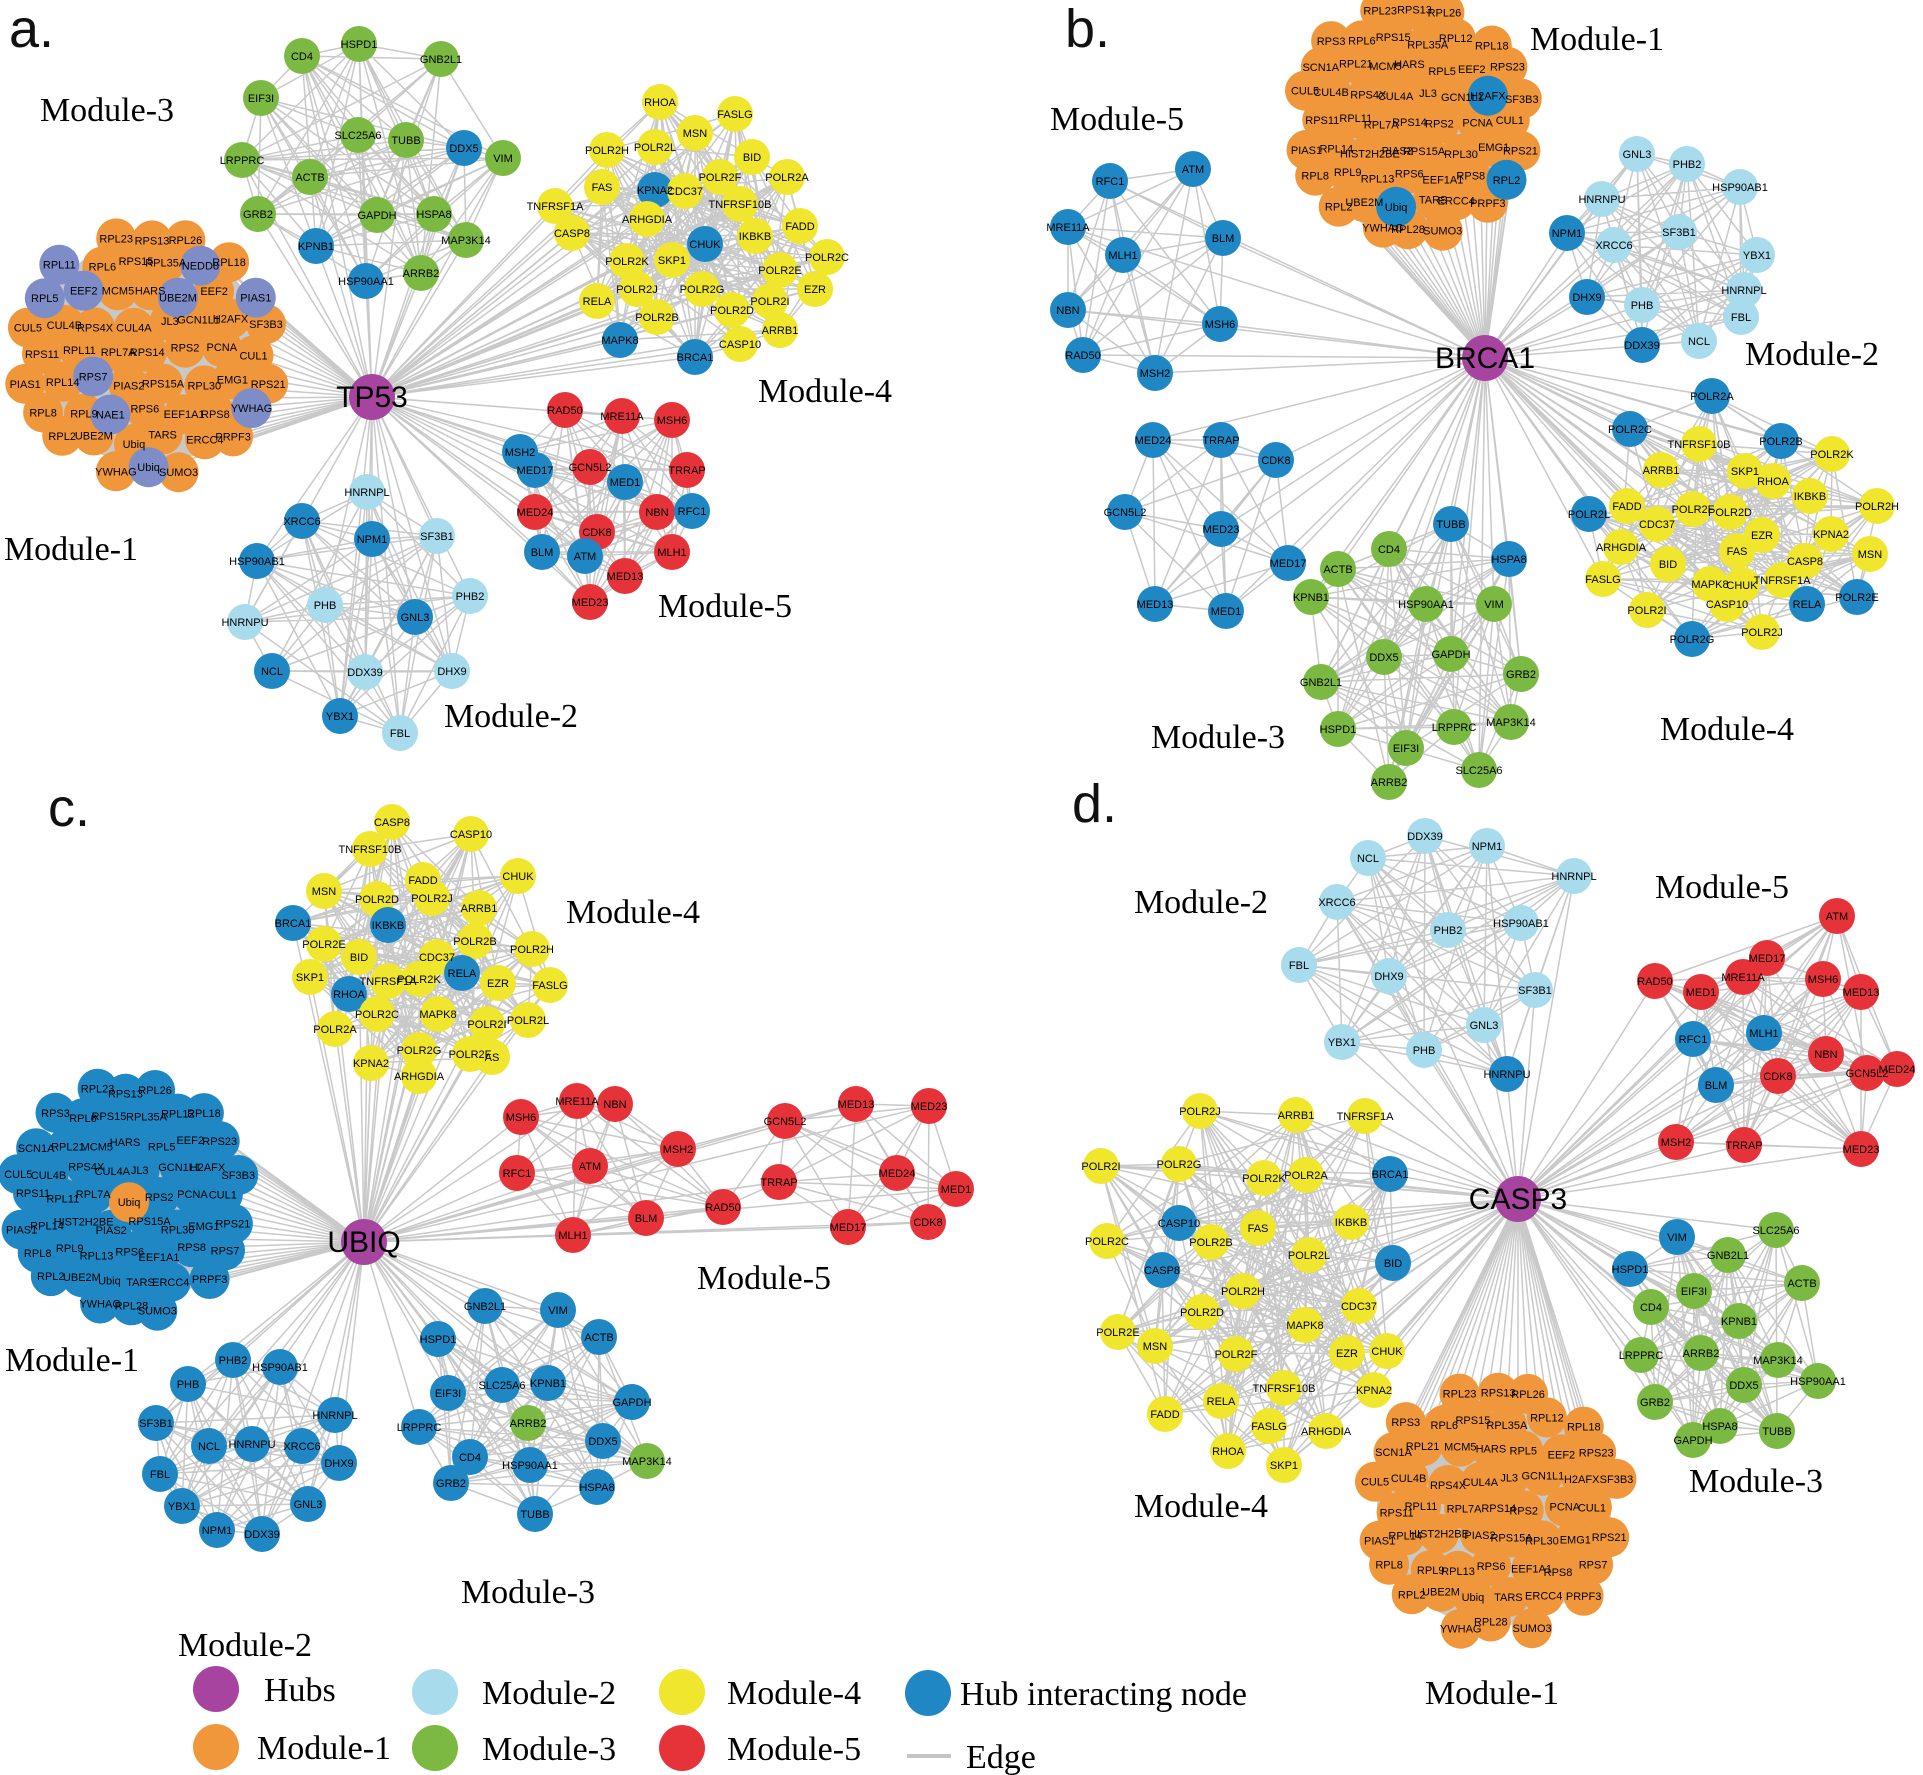  I want to click on svg-text: Module-3, so click(549, 1749).